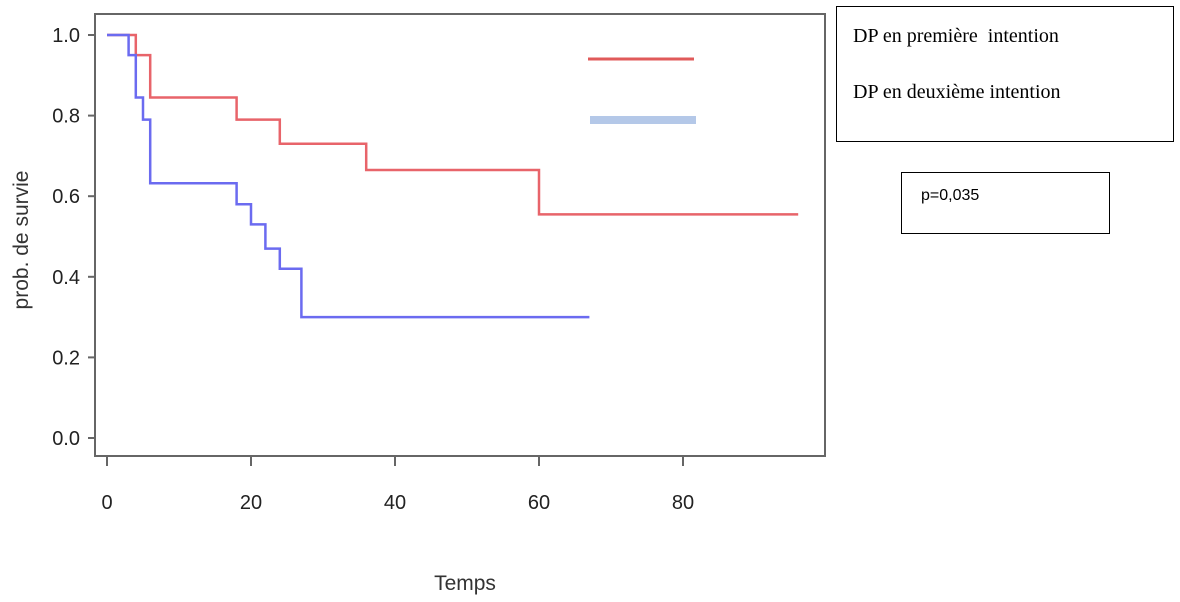 The width and height of the screenshot is (1180, 602). Describe the element at coordinates (950, 195) in the screenshot. I see `p-value-label: p=0,035` at that location.